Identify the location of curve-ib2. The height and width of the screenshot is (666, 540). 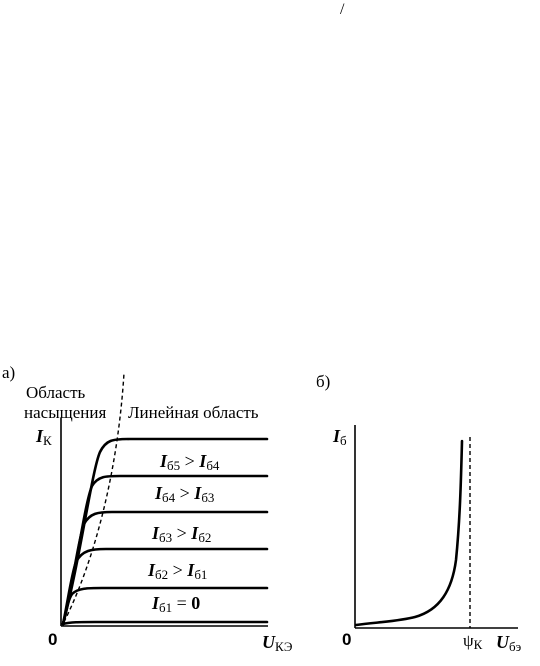
(165, 586).